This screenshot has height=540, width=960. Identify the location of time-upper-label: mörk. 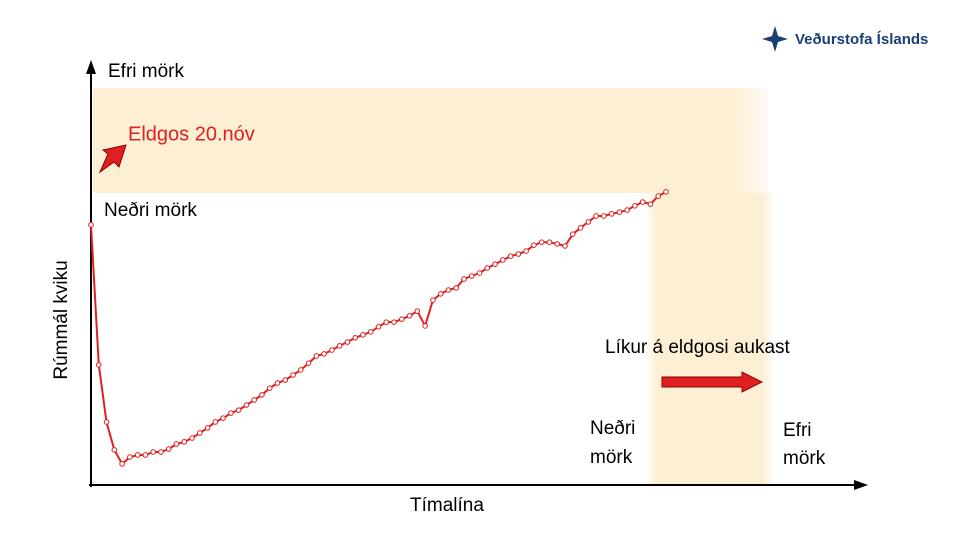
(804, 458).